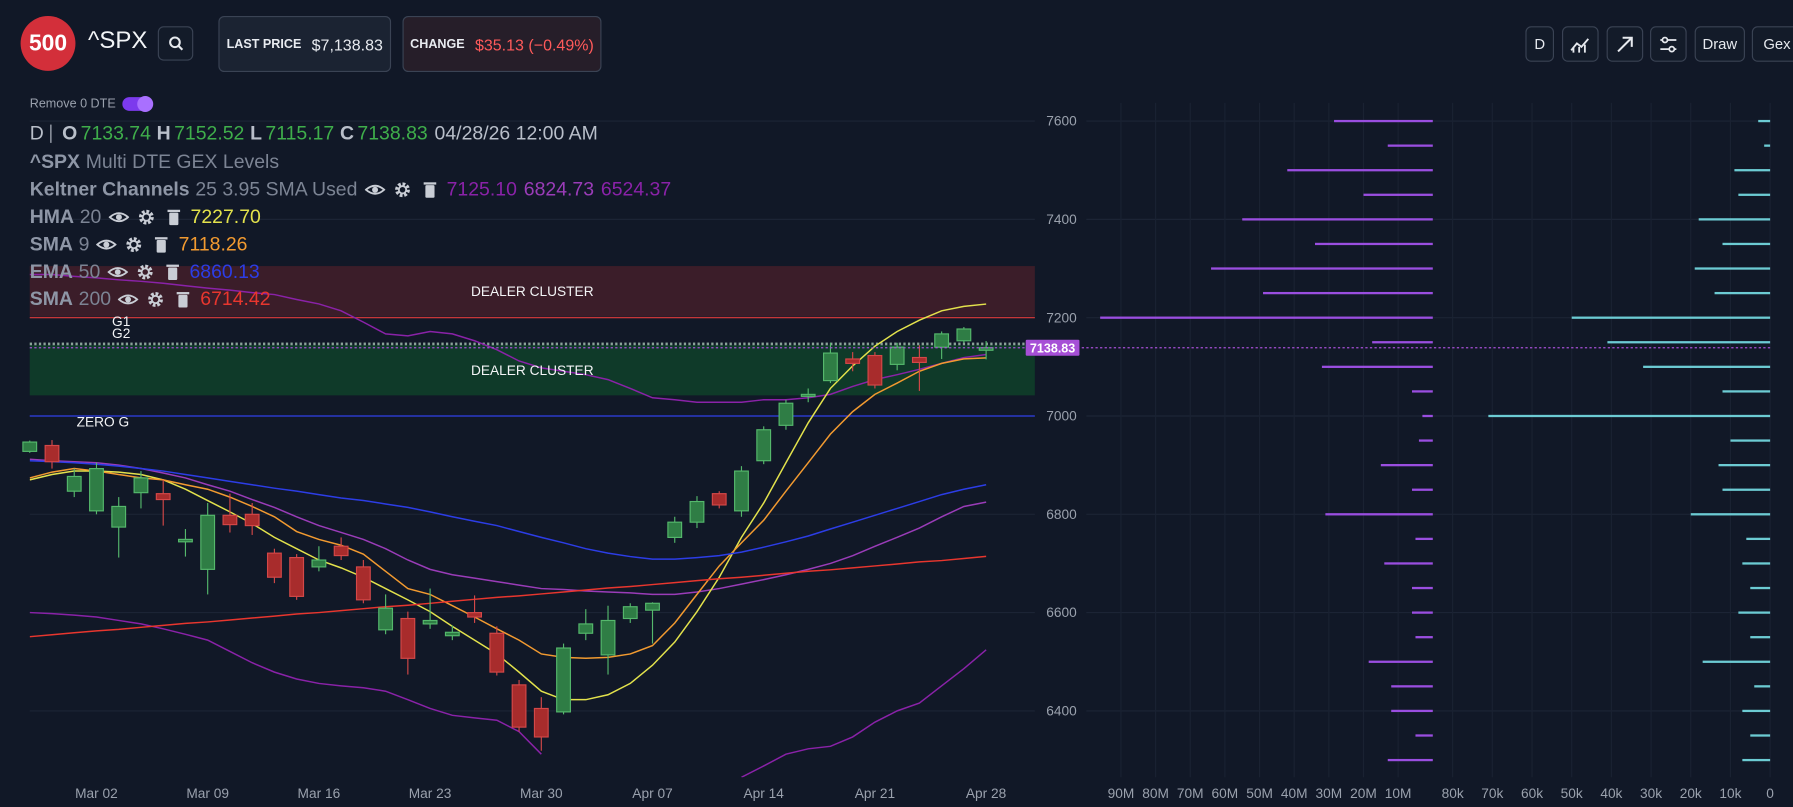 The width and height of the screenshot is (1793, 807). What do you see at coordinates (121, 333) in the screenshot?
I see `level-label: G2` at bounding box center [121, 333].